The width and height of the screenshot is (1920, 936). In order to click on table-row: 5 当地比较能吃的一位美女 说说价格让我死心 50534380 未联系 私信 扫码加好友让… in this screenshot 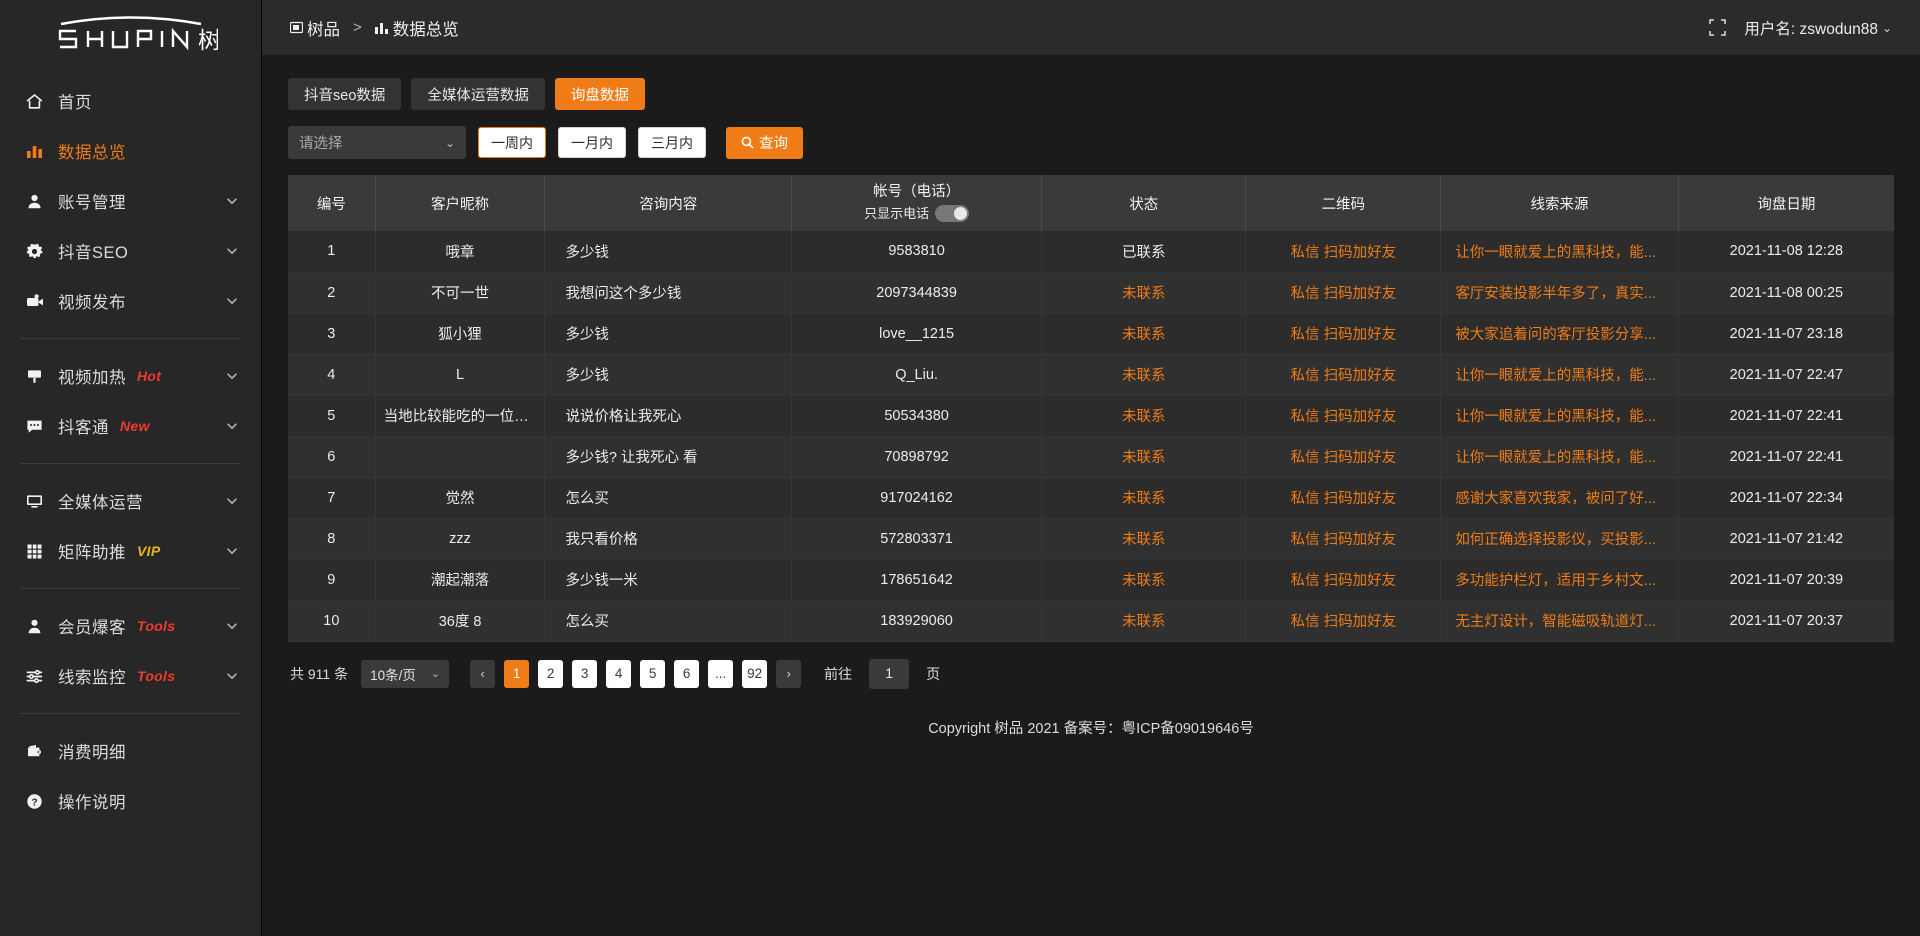, I will do `click(1091, 416)`.